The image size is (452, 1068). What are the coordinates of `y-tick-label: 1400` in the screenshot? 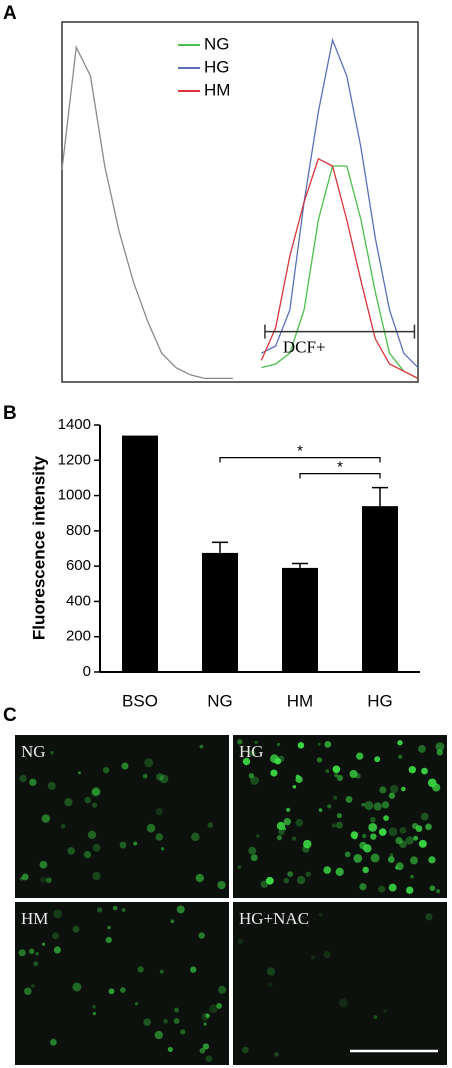 It's located at (74, 424).